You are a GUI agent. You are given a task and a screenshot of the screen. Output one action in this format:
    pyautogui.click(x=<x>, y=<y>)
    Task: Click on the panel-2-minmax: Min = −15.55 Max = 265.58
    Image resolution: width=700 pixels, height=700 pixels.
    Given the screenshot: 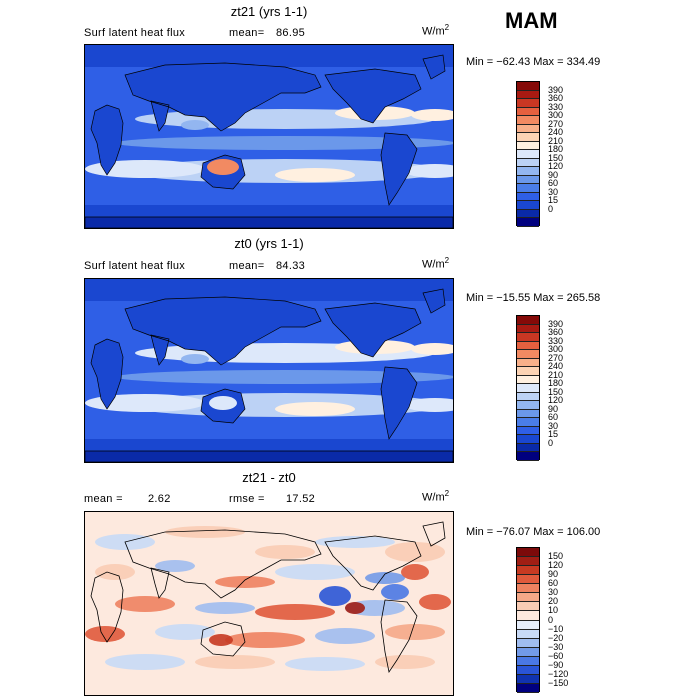 What is the action you would take?
    pyautogui.click(x=533, y=298)
    